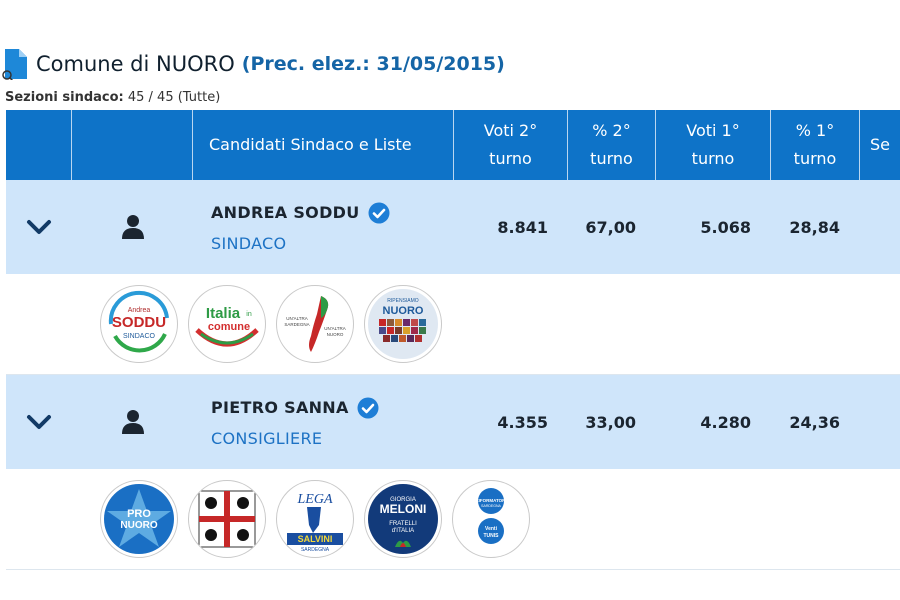 The width and height of the screenshot is (900, 600). Describe the element at coordinates (323, 422) in the screenshot. I see `candidate-info: PIETRO SANNA CONSIGLIERE` at that location.